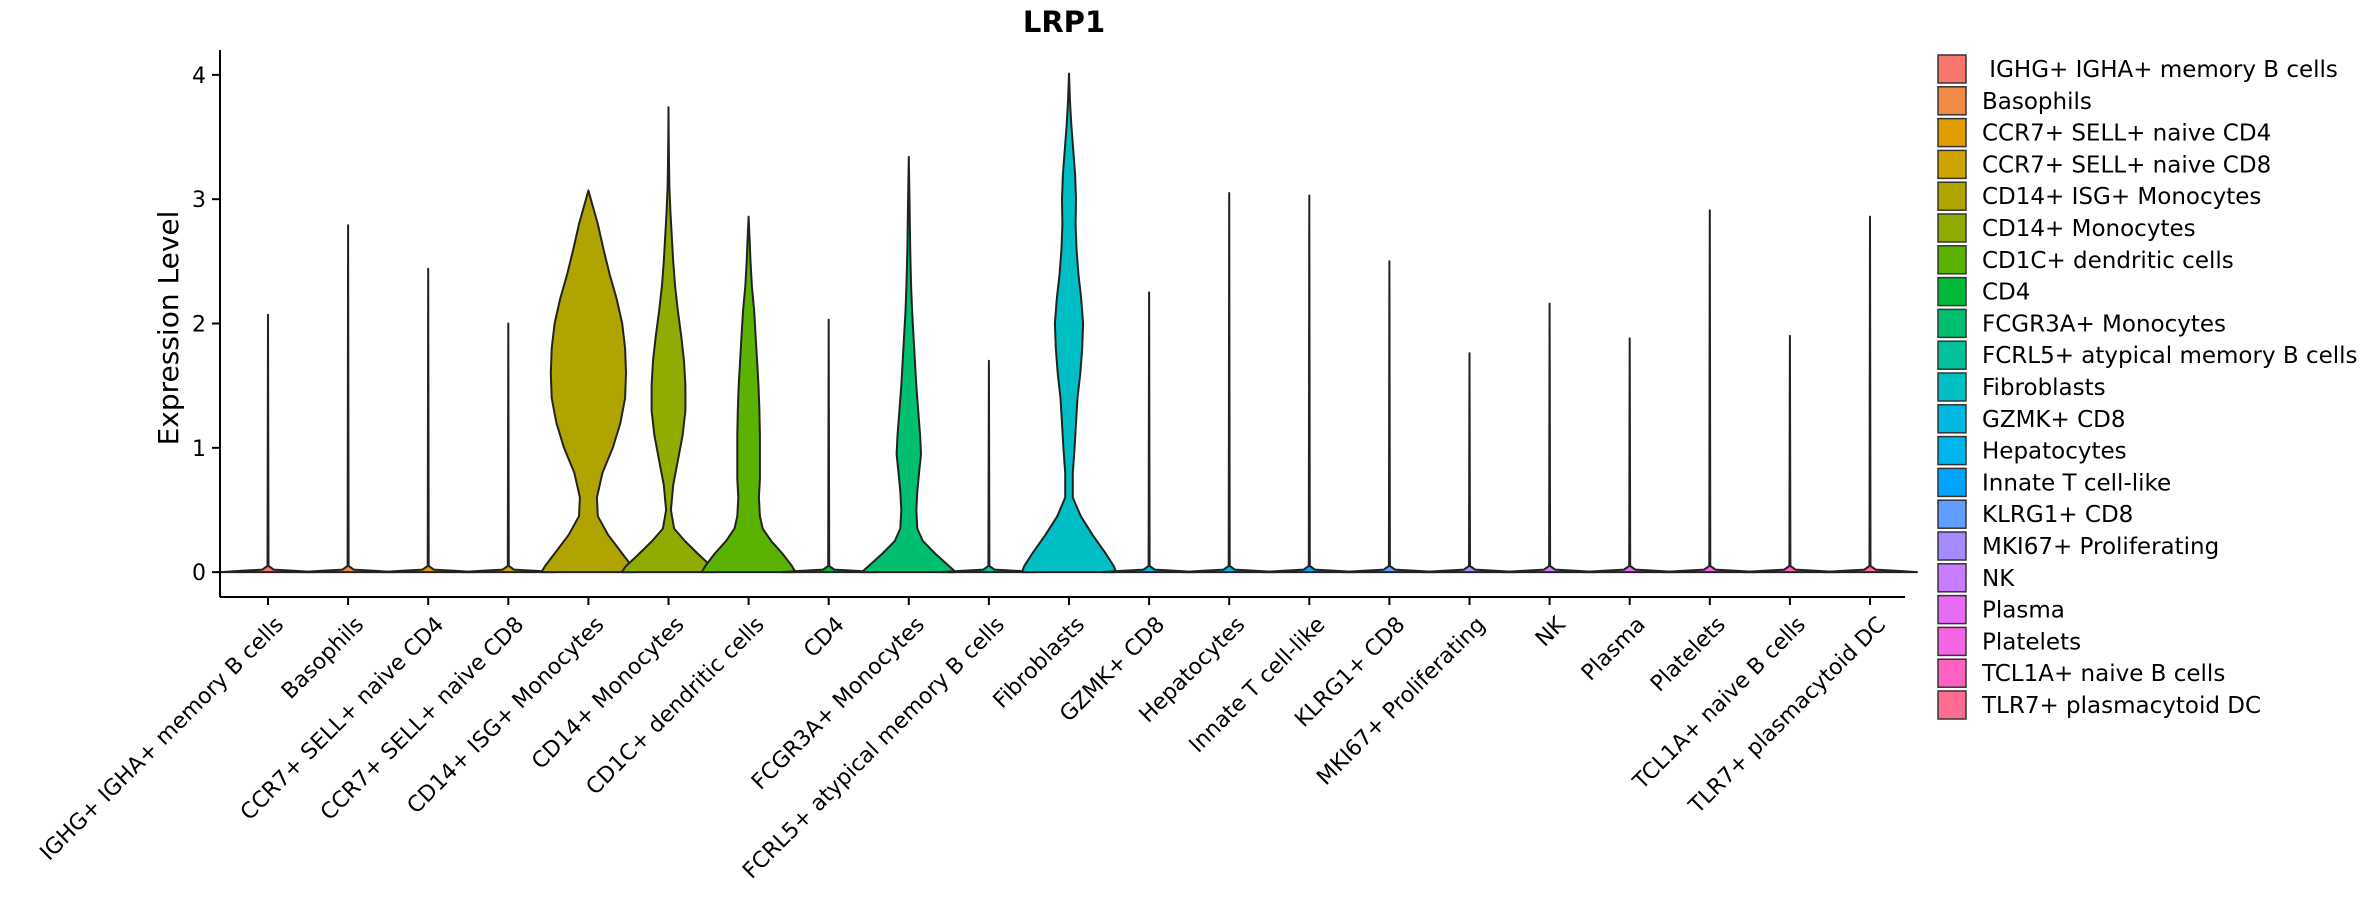  What do you see at coordinates (2100, 547) in the screenshot?
I see `legend-label: MKI67+ Proliferating` at bounding box center [2100, 547].